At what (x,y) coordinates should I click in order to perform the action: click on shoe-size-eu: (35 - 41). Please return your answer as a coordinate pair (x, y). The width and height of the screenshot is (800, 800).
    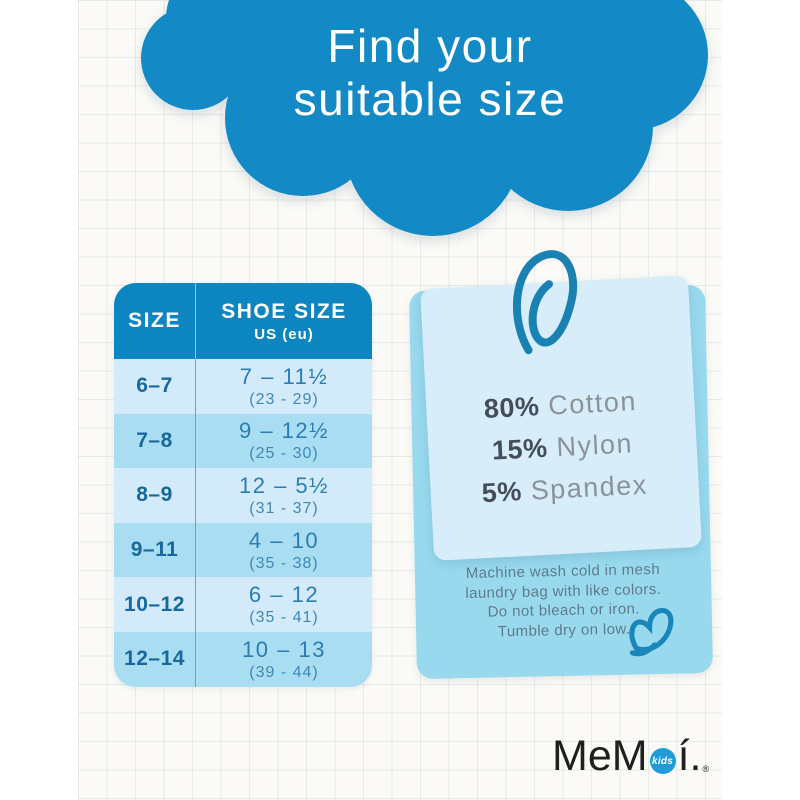
    Looking at the image, I should click on (284, 618).